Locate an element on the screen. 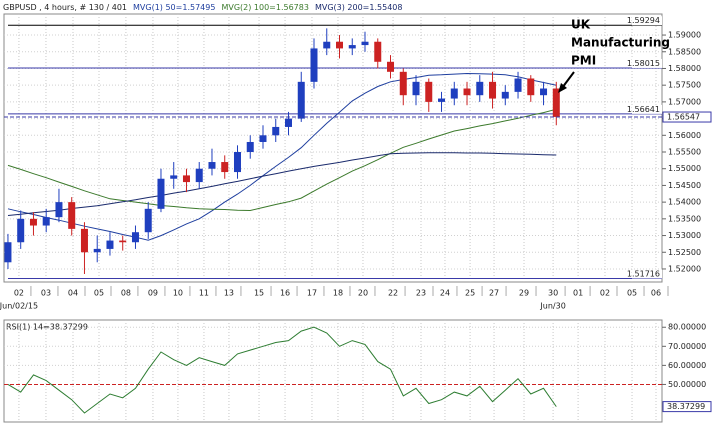 Image resolution: width=720 pixels, height=426 pixels. x-tick-label: 02 is located at coordinates (605, 293).